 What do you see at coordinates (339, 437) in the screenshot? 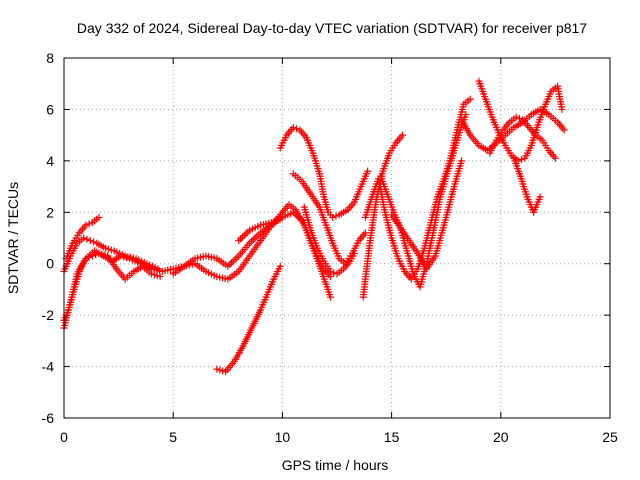
I see `x-tick-labels: 0 5 10 15 20 25` at bounding box center [339, 437].